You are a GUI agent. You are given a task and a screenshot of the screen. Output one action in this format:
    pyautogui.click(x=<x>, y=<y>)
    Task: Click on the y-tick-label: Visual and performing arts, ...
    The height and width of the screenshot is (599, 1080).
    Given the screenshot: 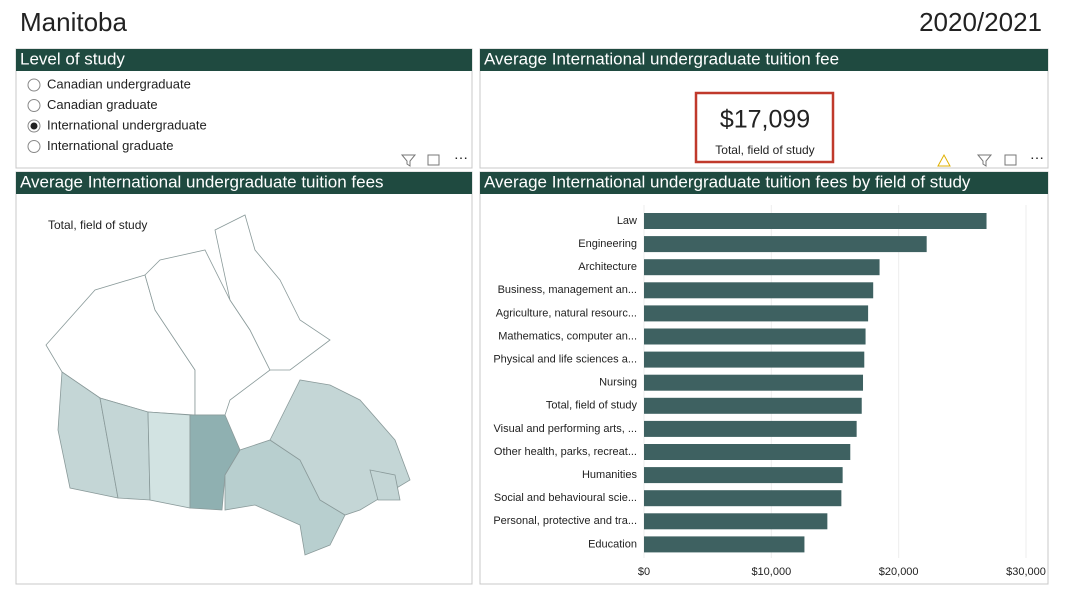 What is the action you would take?
    pyautogui.click(x=565, y=429)
    